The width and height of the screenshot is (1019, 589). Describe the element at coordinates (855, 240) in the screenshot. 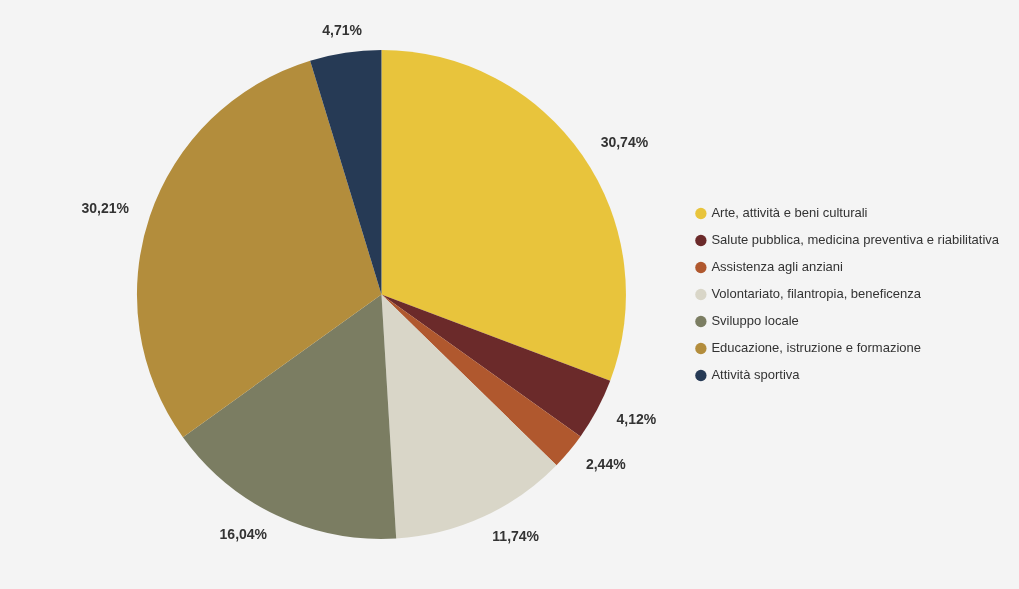

I see `legend-label: Salute pubblica, medicina preventiva e riabilitativa` at that location.